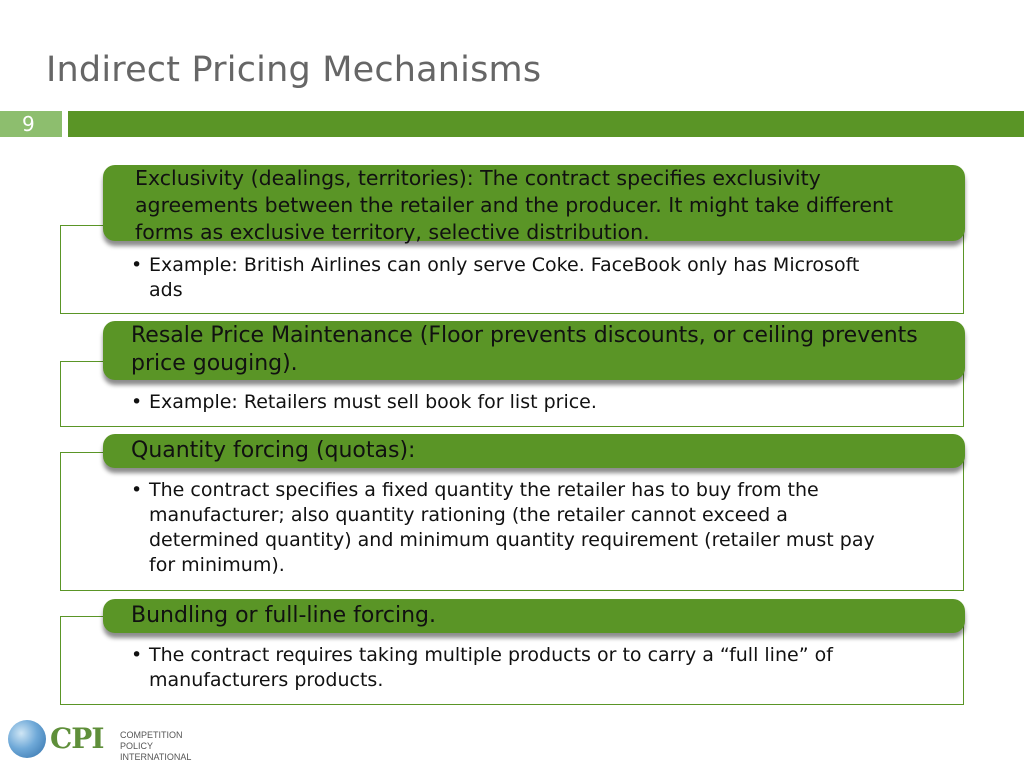  What do you see at coordinates (28, 124) in the screenshot?
I see `slide-number: 9` at bounding box center [28, 124].